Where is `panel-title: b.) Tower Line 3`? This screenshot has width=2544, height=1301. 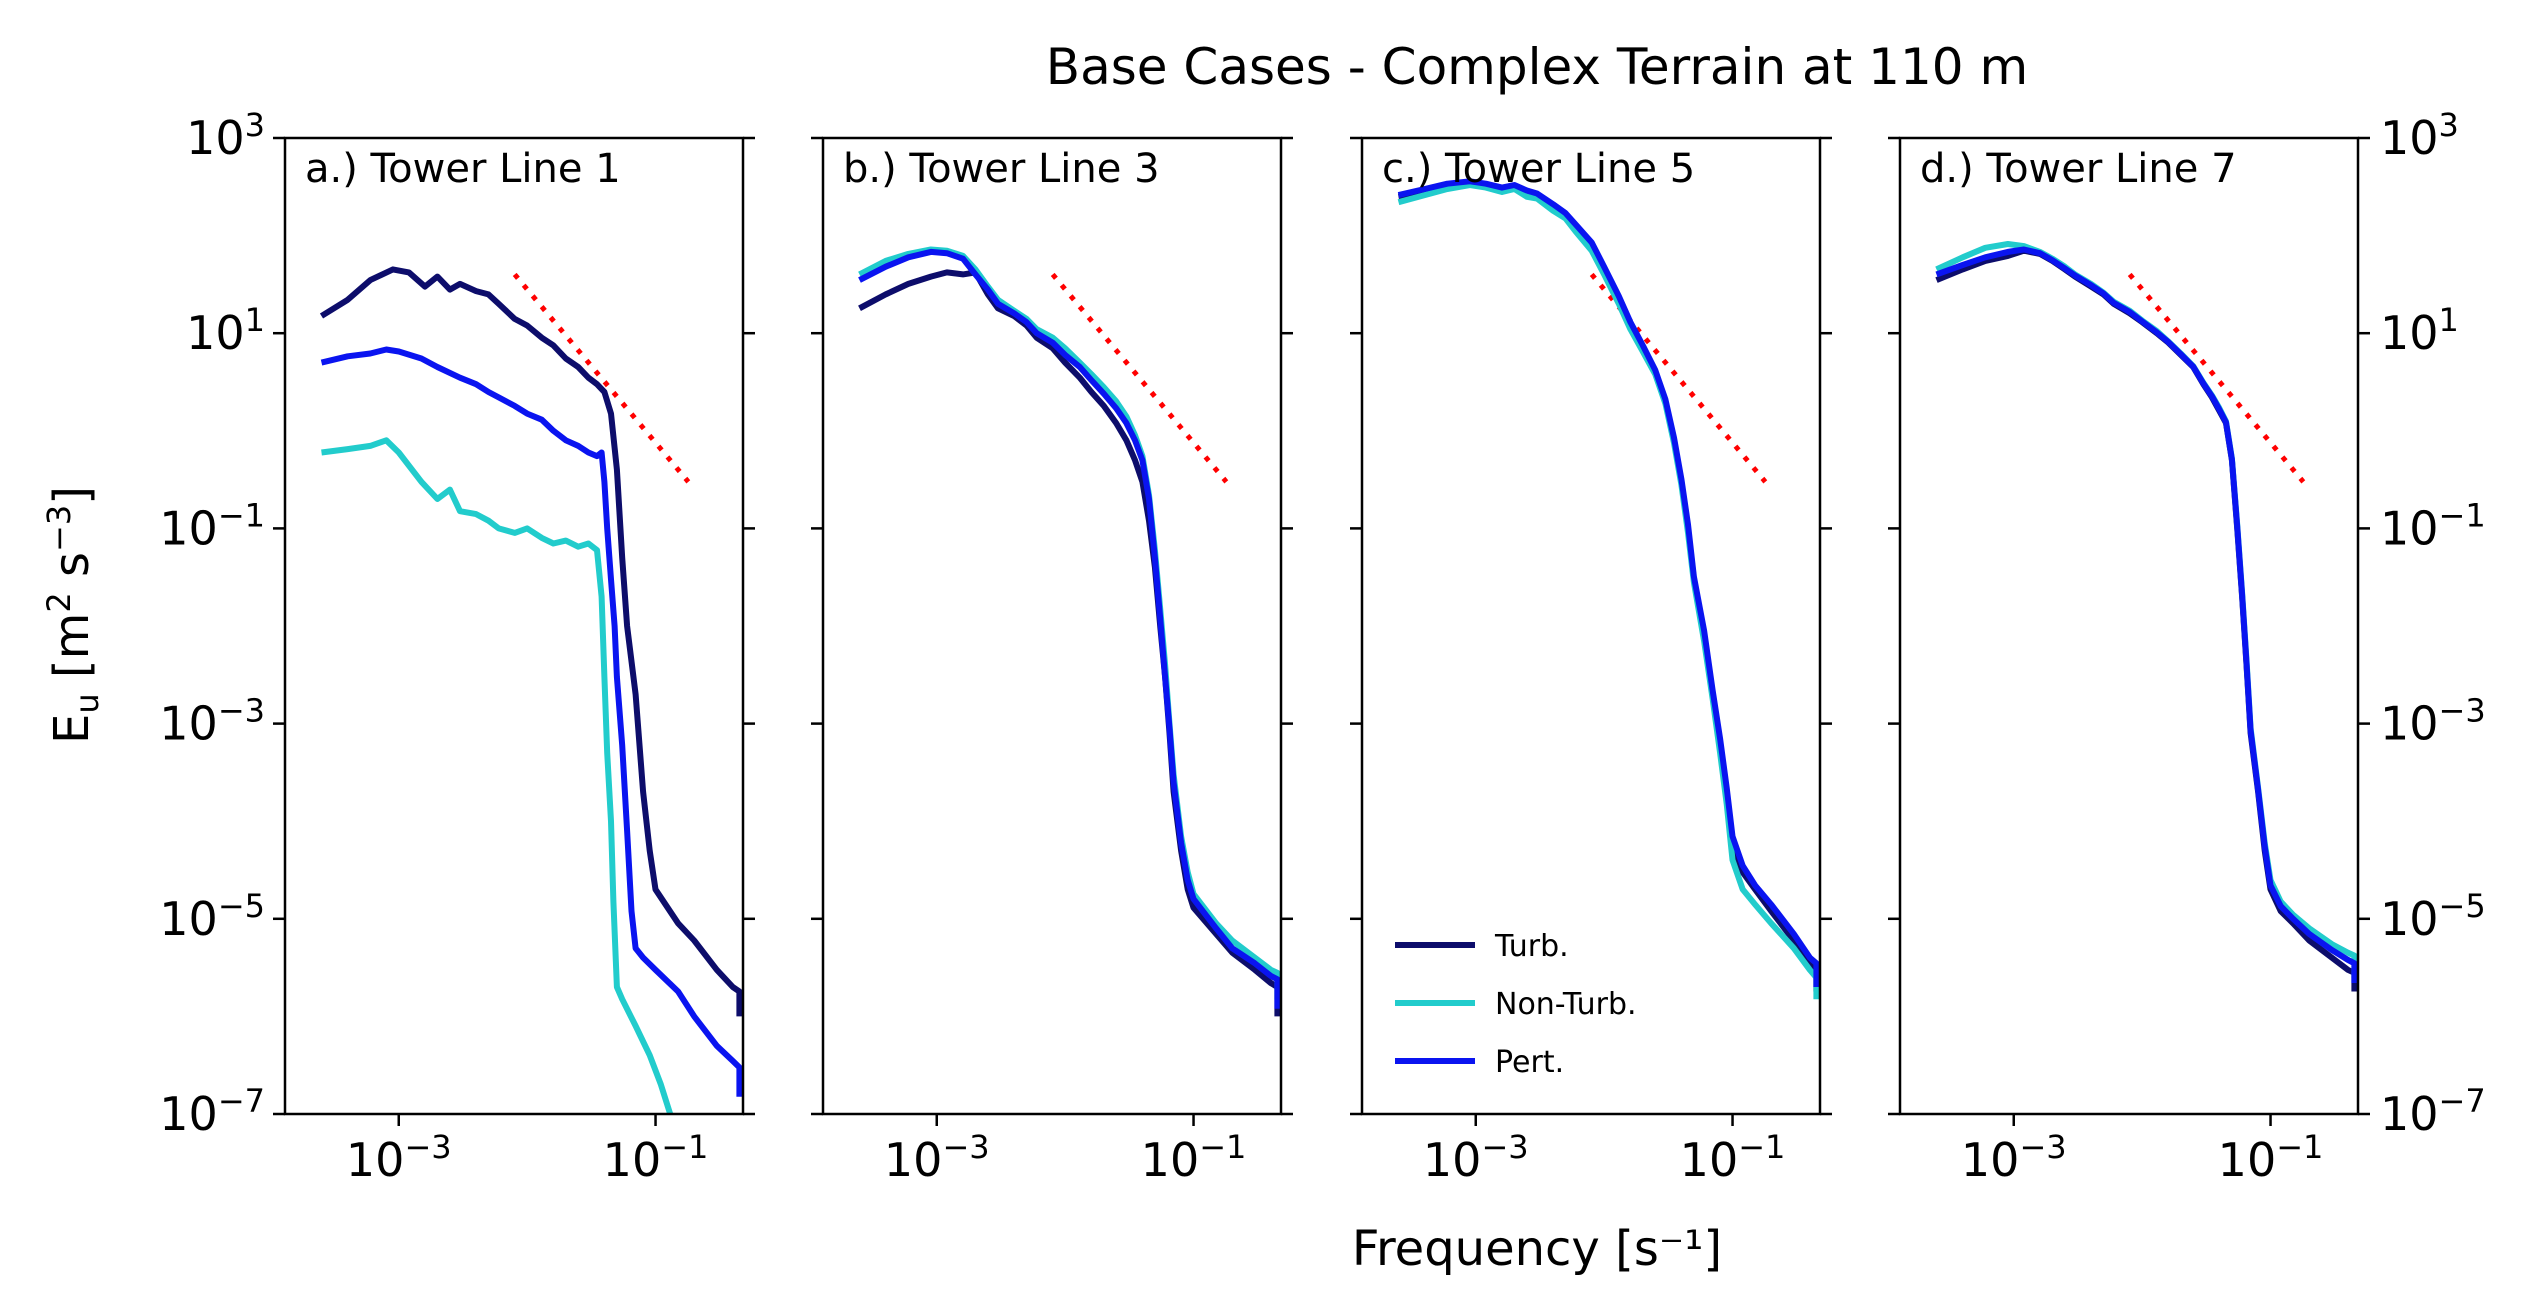 panel-title: b.) Tower Line 3 is located at coordinates (1001, 169).